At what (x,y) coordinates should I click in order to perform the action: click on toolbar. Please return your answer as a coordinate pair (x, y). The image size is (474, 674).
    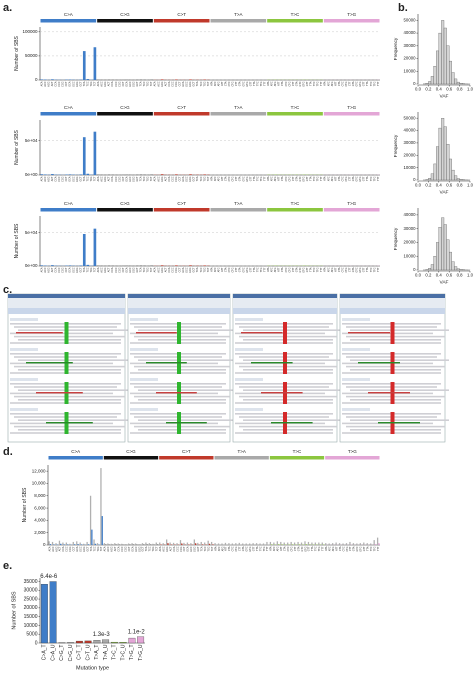
    Looking at the image, I should click on (66, 303).